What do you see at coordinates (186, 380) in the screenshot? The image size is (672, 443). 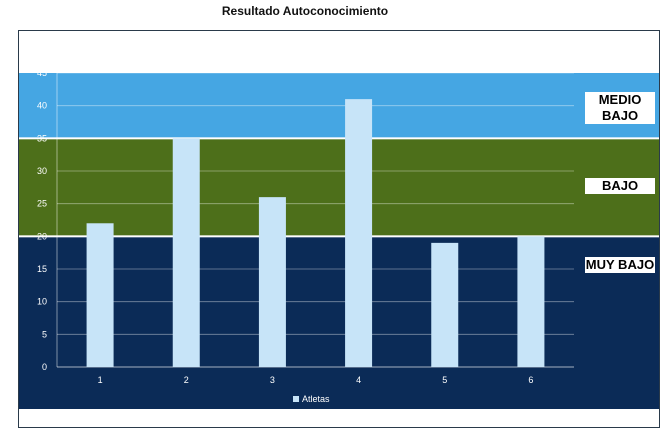 I see `x-tick-label: 2` at bounding box center [186, 380].